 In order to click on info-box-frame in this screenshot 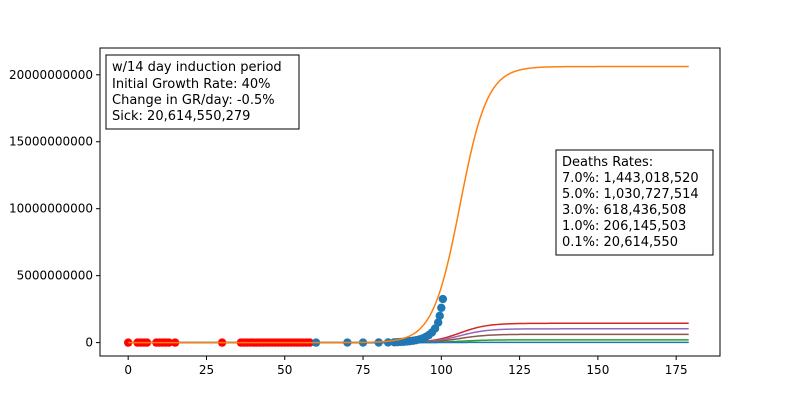, I will do `click(202, 92)`.